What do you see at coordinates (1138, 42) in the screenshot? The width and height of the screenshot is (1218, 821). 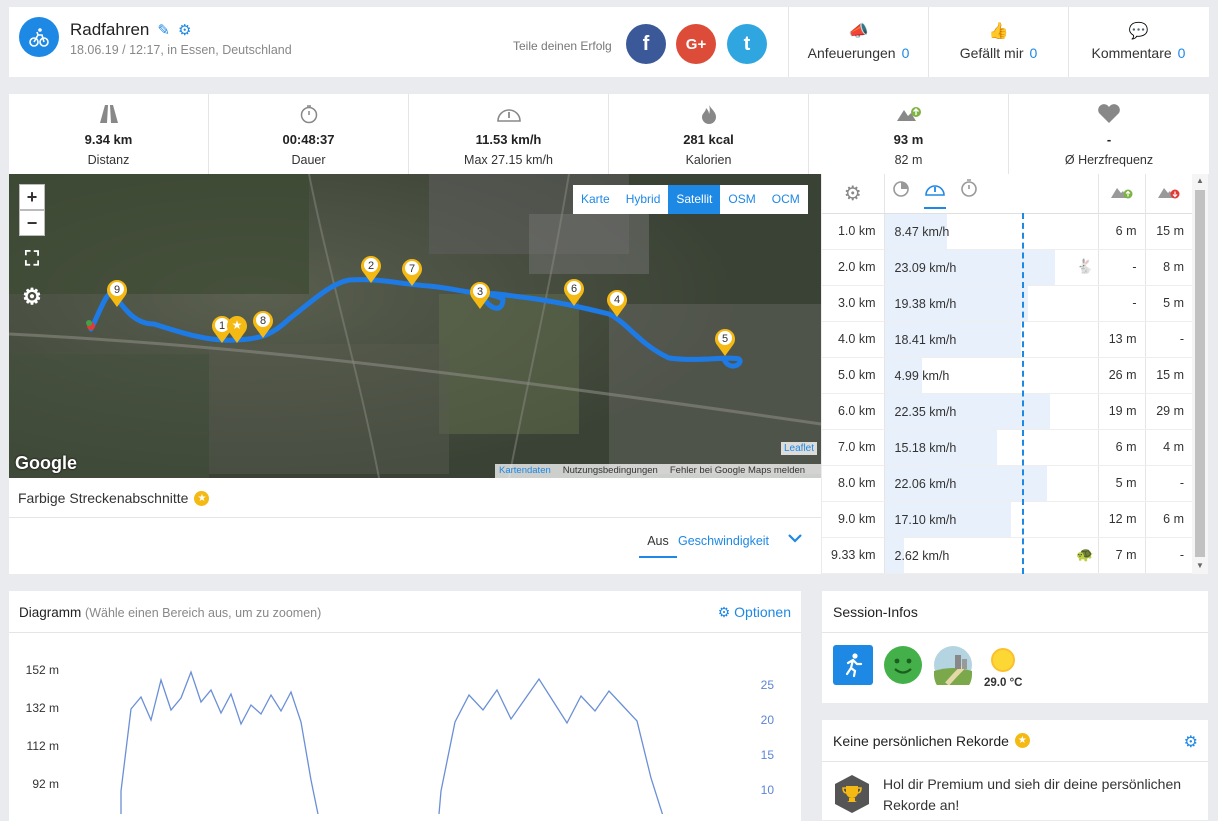 I see `comments-button: 💬 Kommentare 0` at bounding box center [1138, 42].